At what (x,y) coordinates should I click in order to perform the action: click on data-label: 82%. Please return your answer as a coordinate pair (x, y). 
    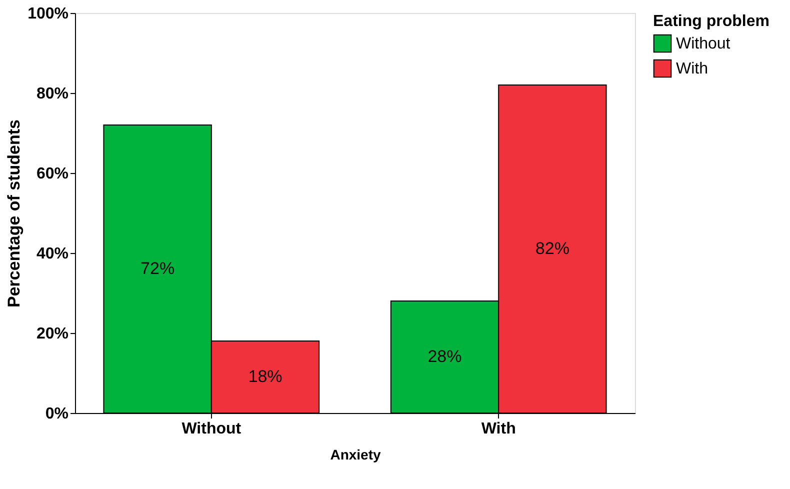
    Looking at the image, I should click on (552, 248).